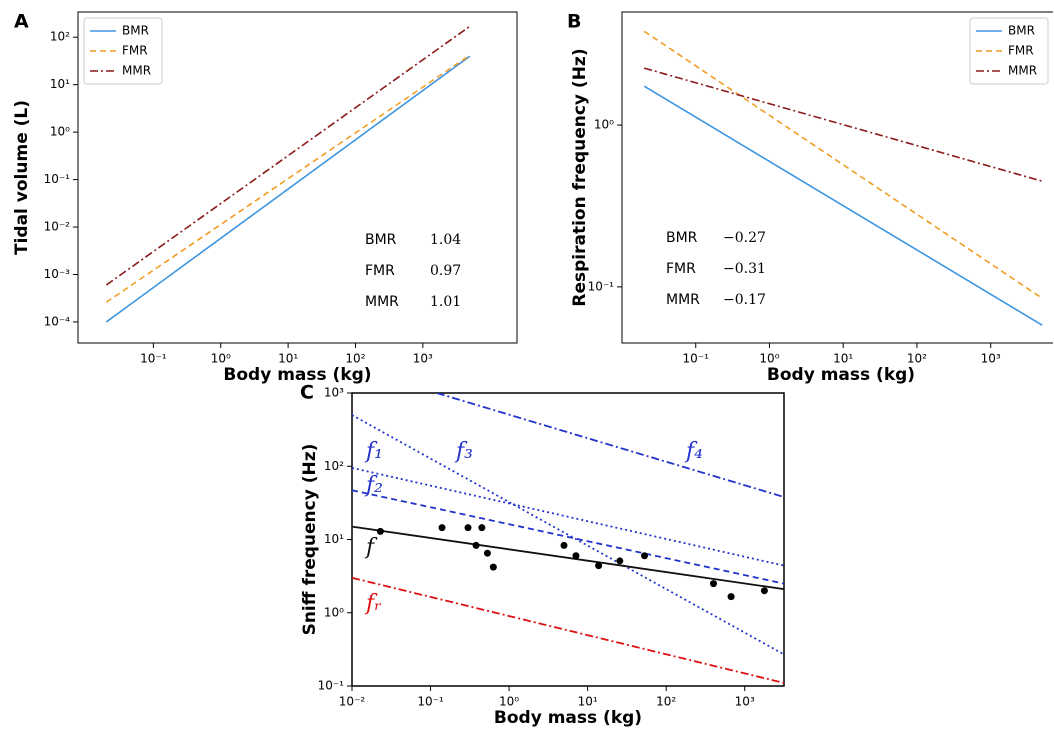 The width and height of the screenshot is (1054, 731). What do you see at coordinates (57, 227) in the screenshot?
I see `y-tick-label: 10⁻²` at bounding box center [57, 227].